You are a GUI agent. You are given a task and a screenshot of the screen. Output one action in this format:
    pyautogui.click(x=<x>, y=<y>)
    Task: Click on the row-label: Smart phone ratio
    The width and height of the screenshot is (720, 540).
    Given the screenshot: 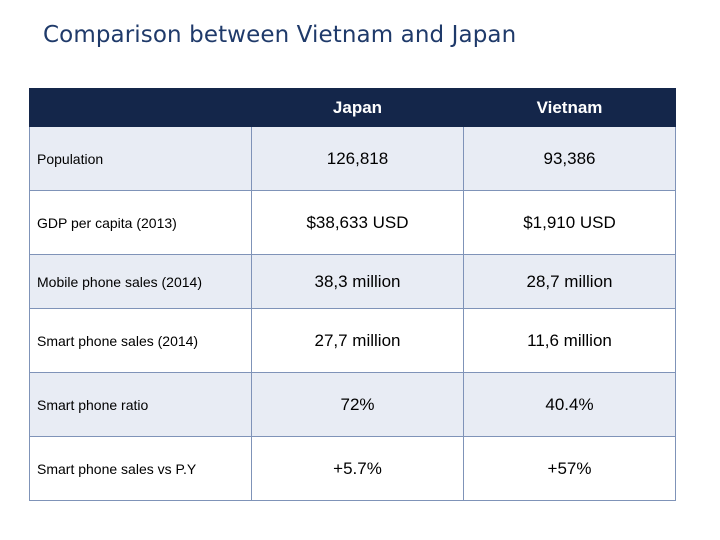 What is the action you would take?
    pyautogui.click(x=140, y=404)
    